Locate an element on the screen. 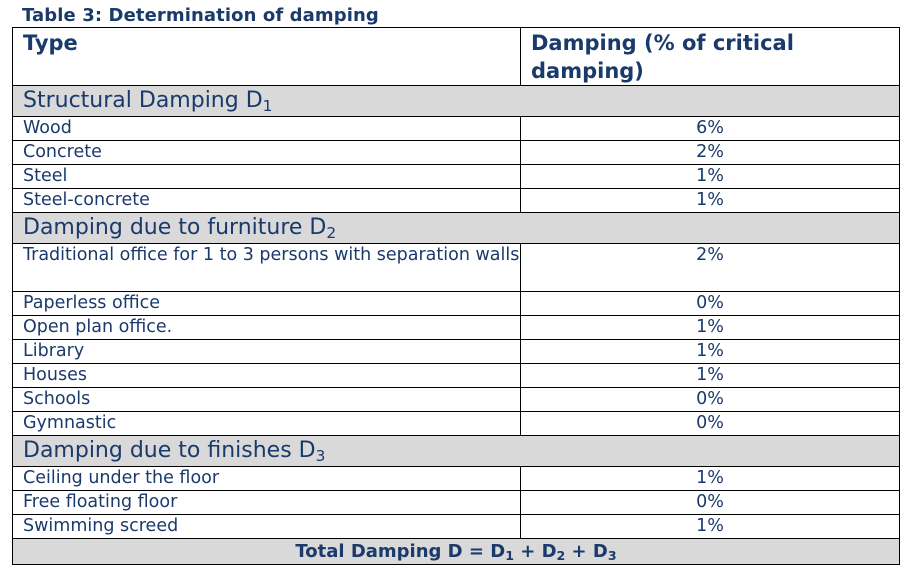  section-header-row: Structural Damping D1 is located at coordinates (456, 101).